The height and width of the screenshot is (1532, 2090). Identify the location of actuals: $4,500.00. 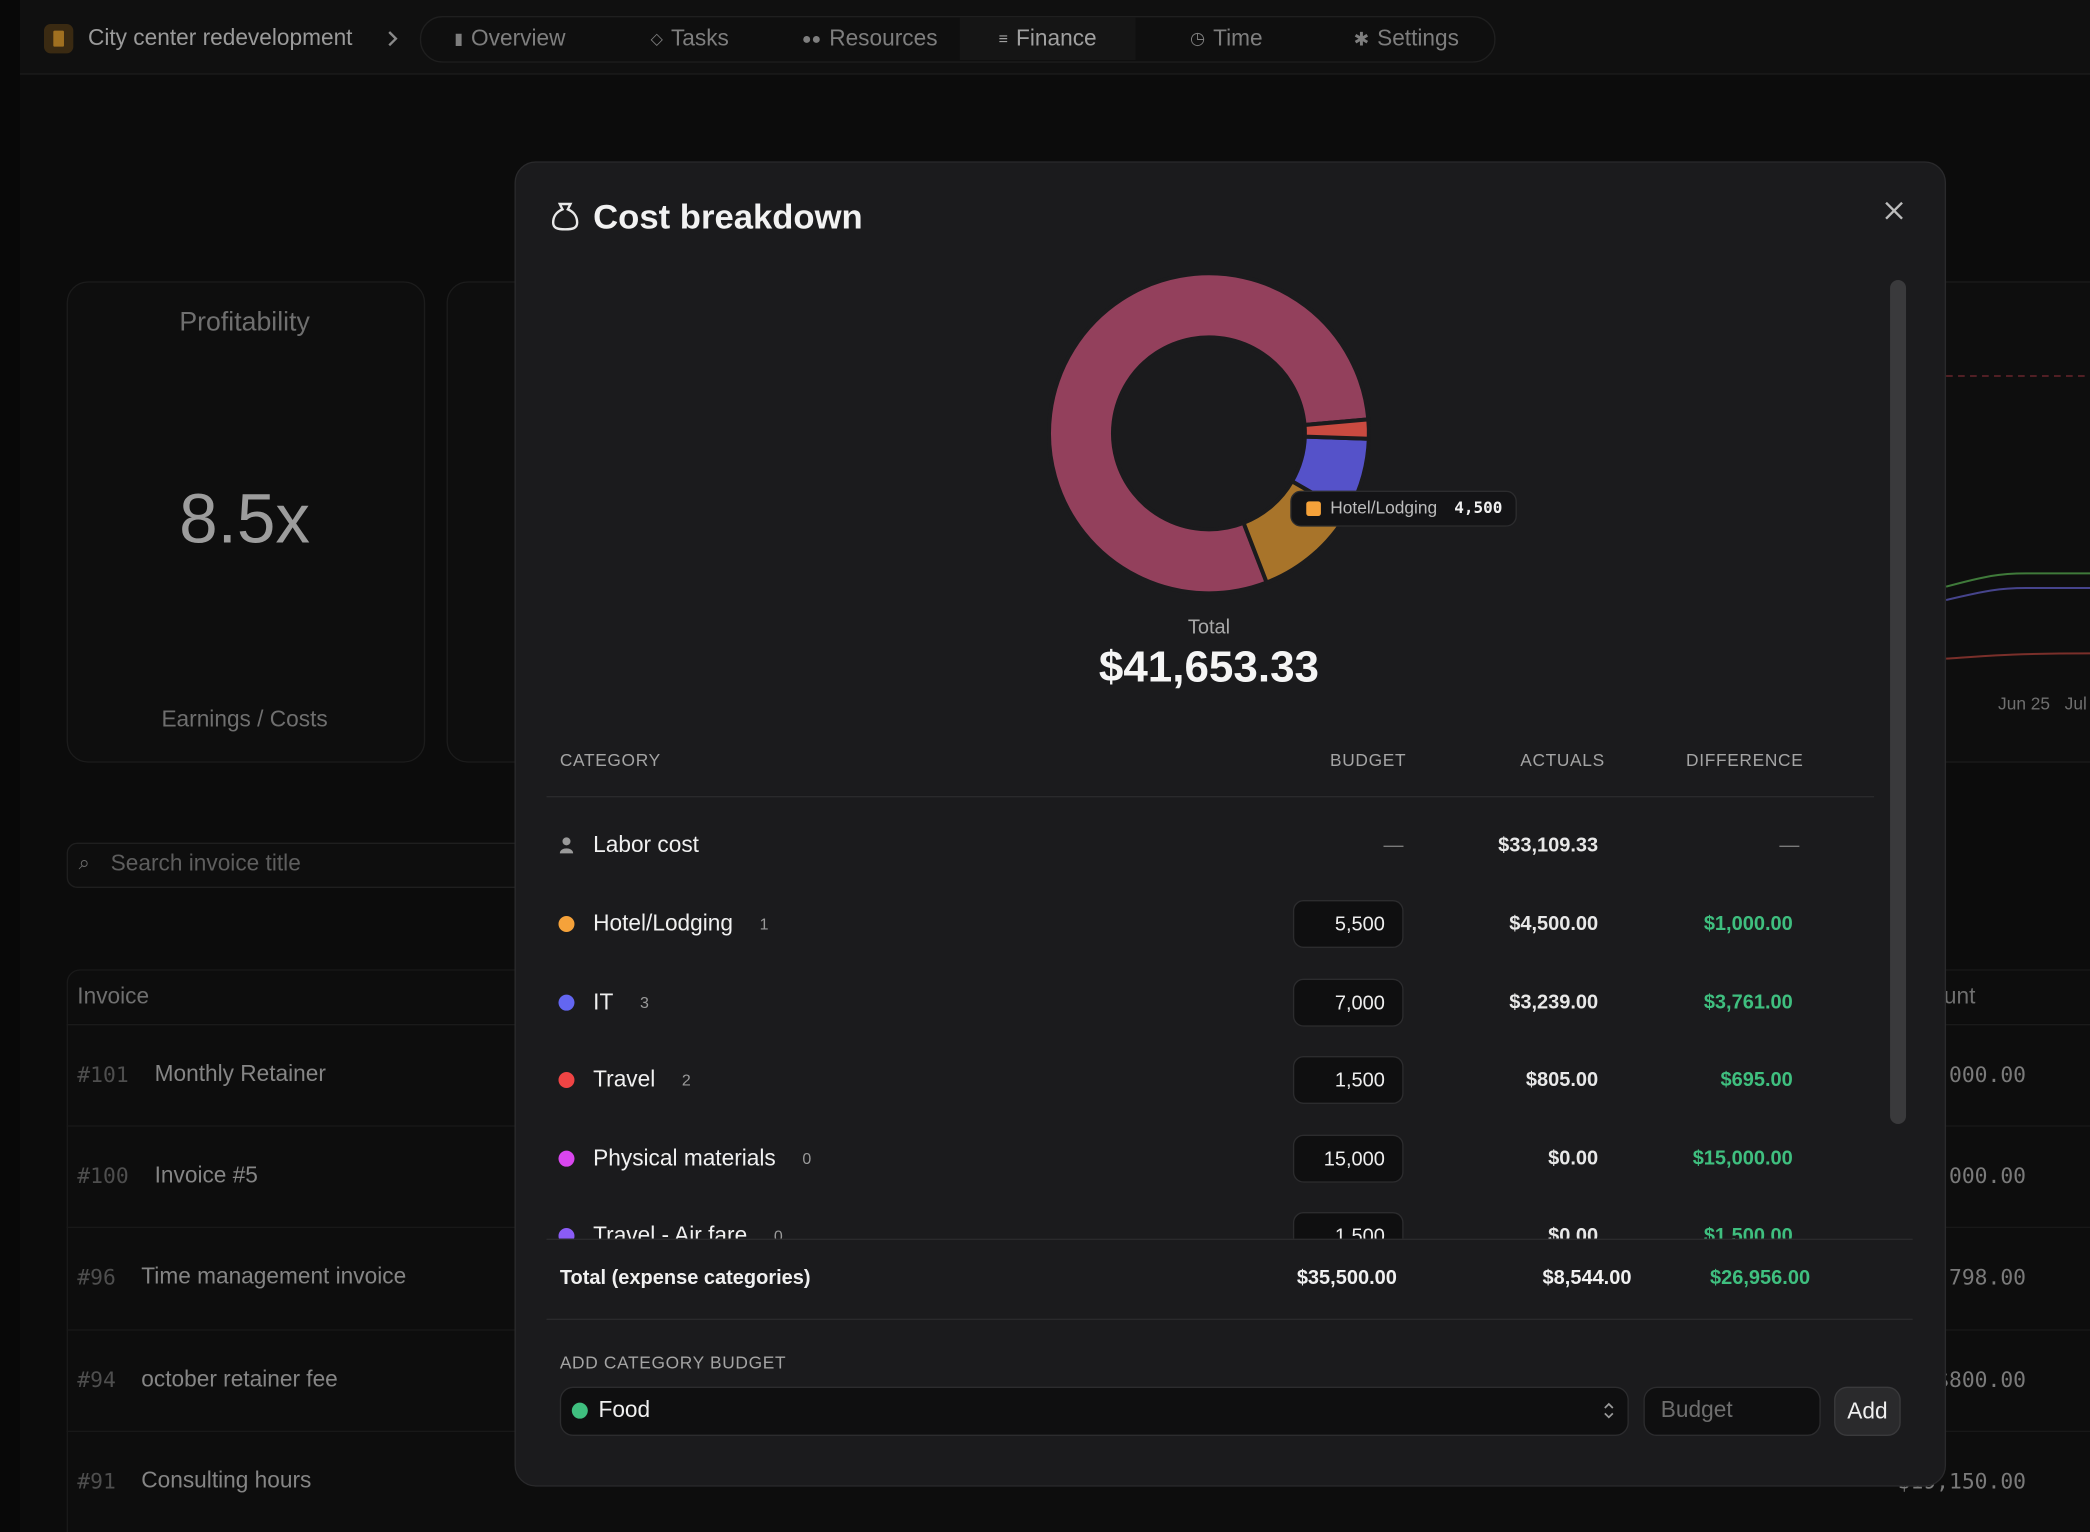
(1554, 924).